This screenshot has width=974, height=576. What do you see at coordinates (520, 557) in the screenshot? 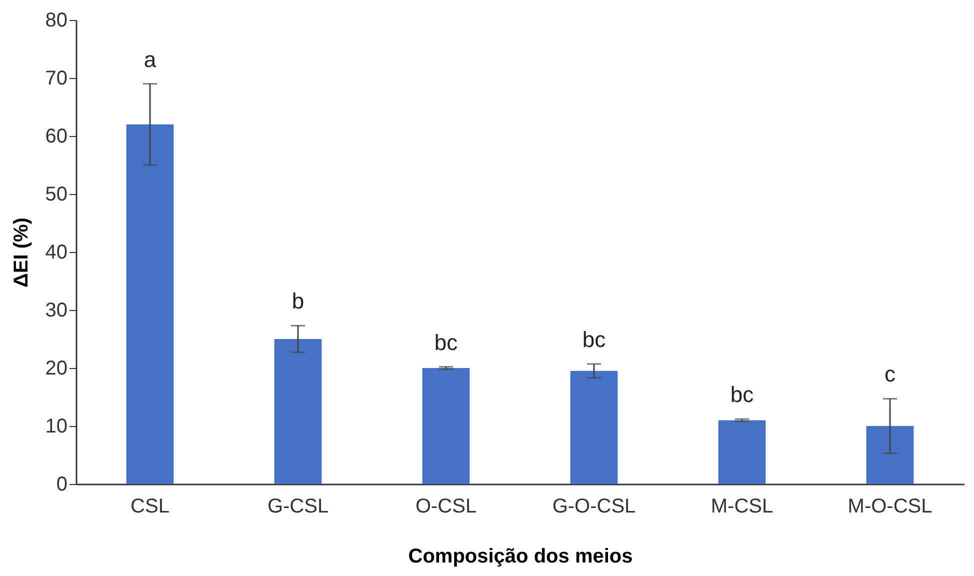
I see `x-axis-title: Composição dos meios` at bounding box center [520, 557].